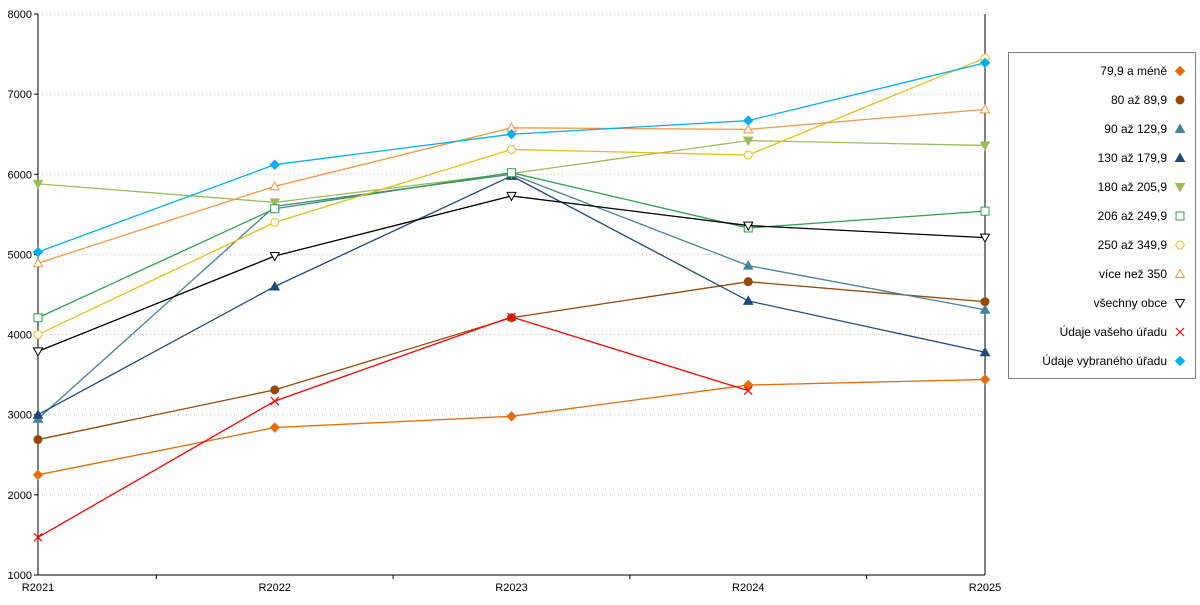 The width and height of the screenshot is (1200, 605). I want to click on y-axis-label: 3000, so click(20, 416).